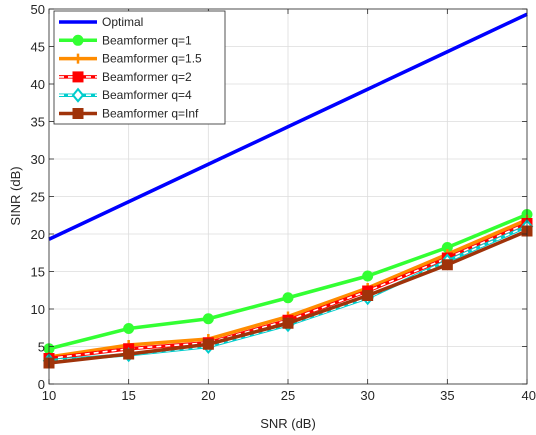  I want to click on x-tick-label: 30, so click(367, 395).